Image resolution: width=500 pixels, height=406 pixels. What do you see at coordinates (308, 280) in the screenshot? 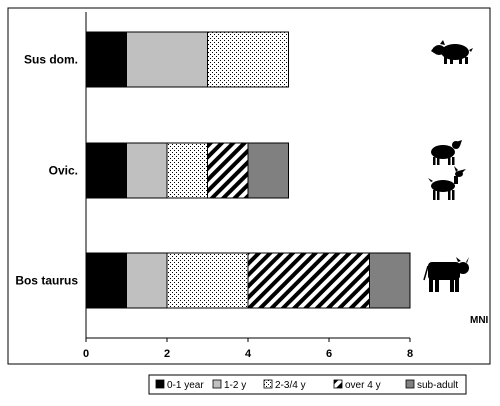
I see `bar-segment-bos-taurus-over-4-y` at bounding box center [308, 280].